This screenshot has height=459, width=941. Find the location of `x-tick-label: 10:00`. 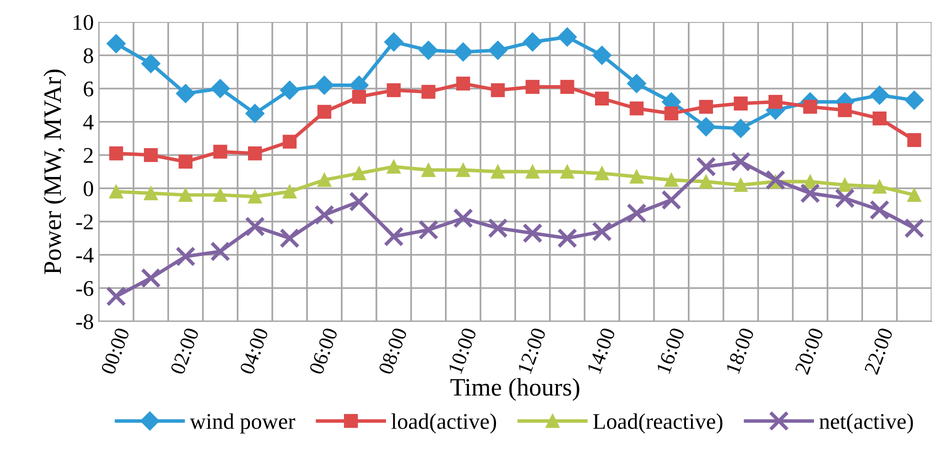

x-tick-label: 10:00 is located at coordinates (462, 350).